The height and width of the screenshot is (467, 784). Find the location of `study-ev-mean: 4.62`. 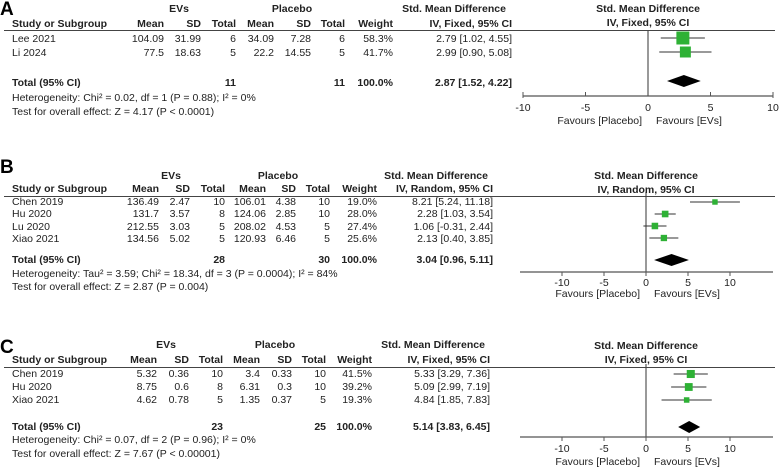

study-ev-mean: 4.62 is located at coordinates (146, 400).